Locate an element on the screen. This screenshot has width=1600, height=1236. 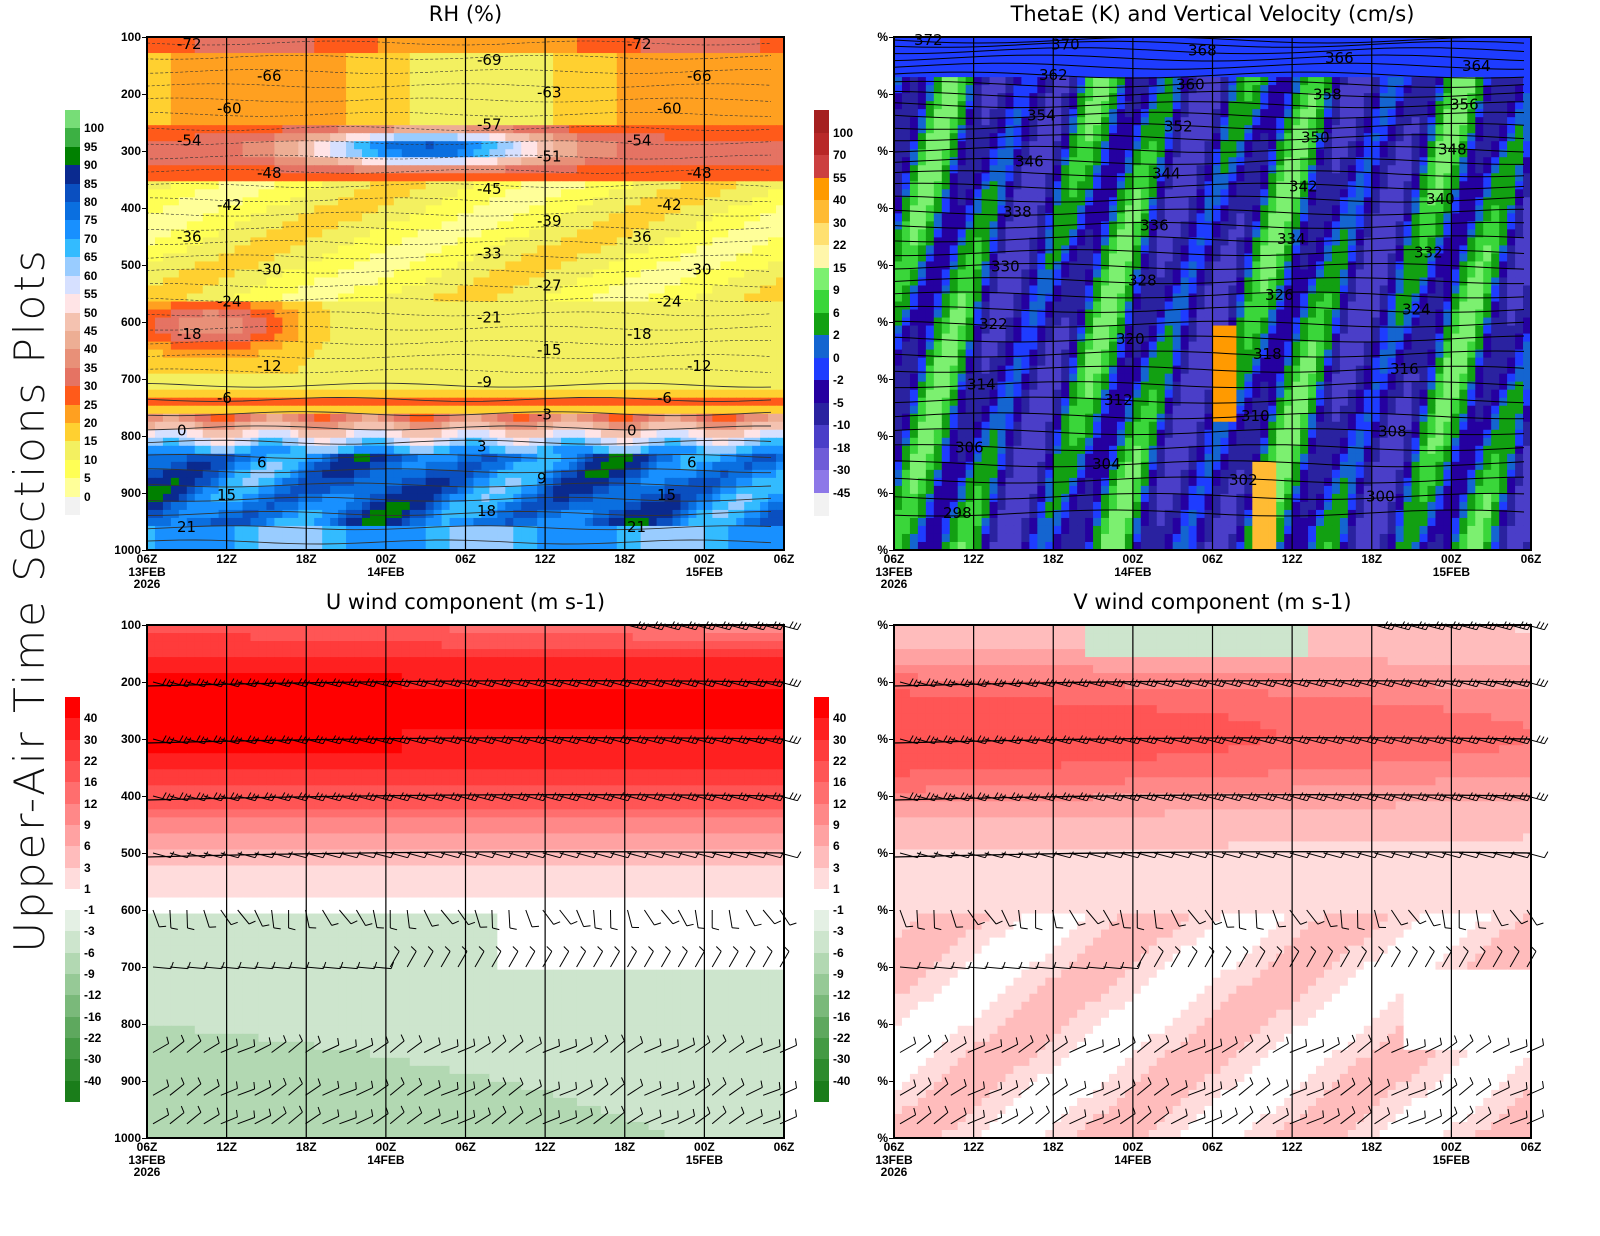
contour-label: 358 is located at coordinates (1327, 94).